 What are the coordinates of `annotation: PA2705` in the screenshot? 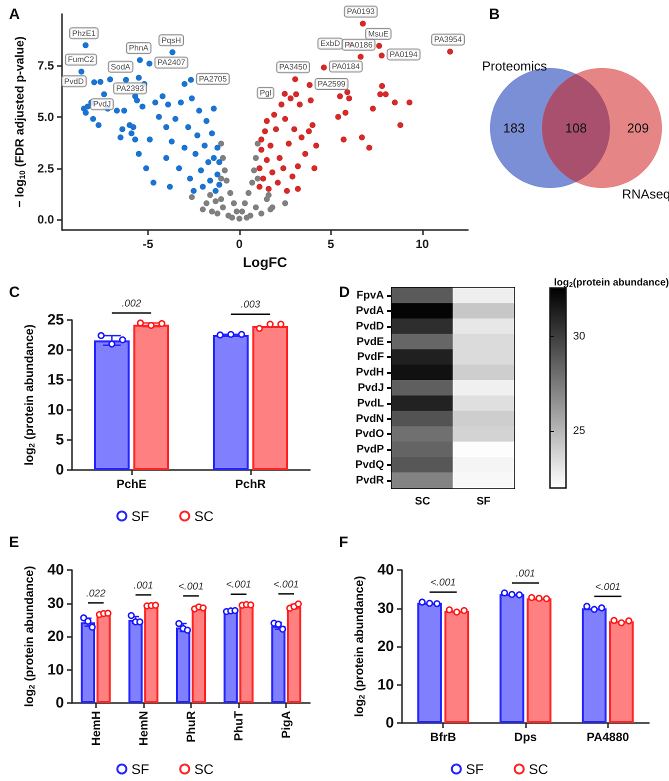 It's located at (213, 79).